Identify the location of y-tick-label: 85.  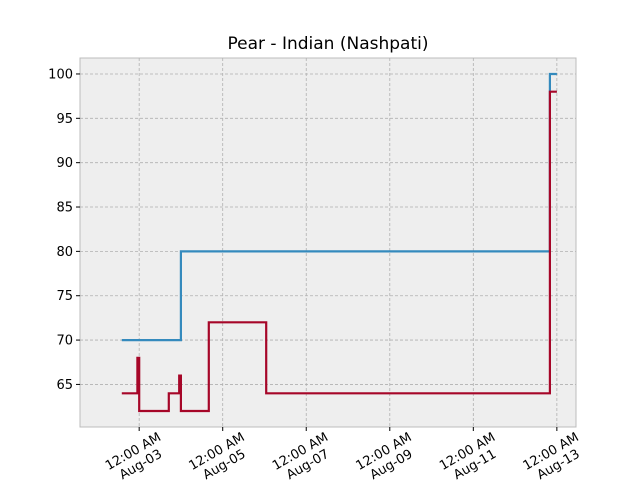
(64, 208).